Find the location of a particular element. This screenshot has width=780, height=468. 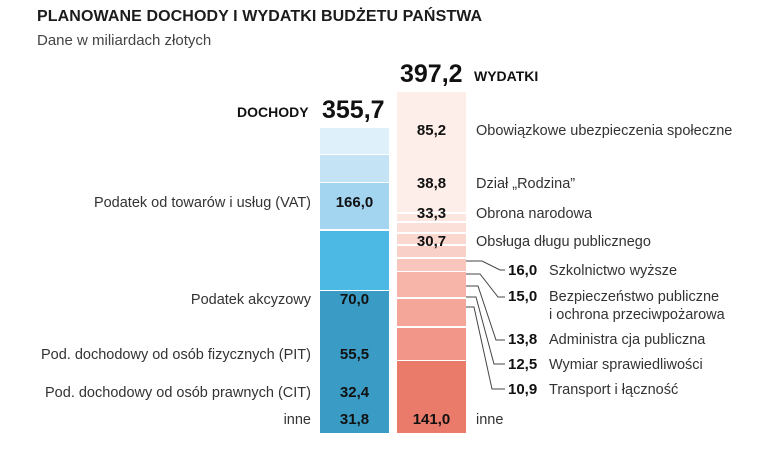

expense-series-name: WYDATKI is located at coordinates (506, 76).